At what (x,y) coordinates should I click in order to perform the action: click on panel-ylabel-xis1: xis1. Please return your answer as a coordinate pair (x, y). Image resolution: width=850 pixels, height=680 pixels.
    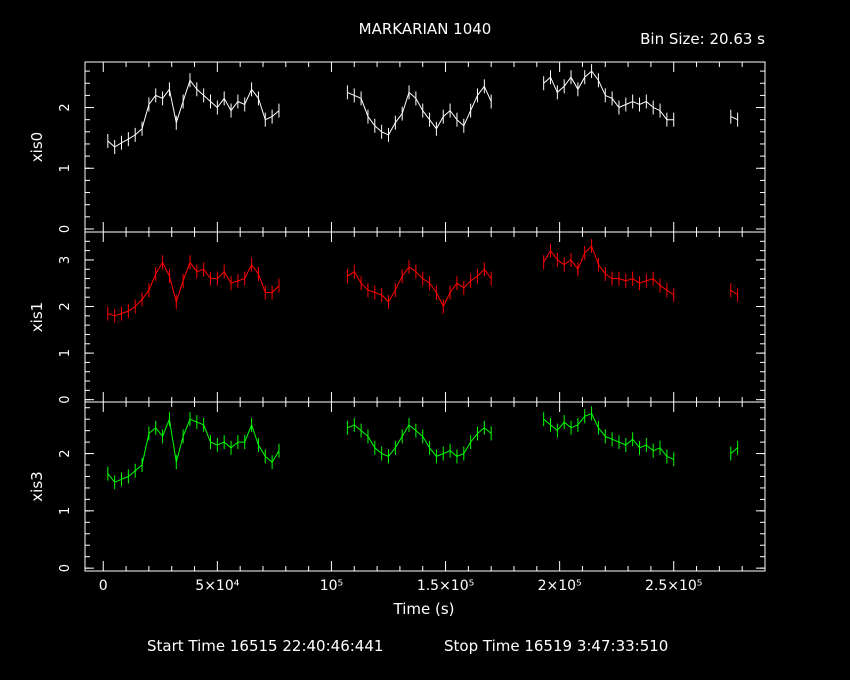
    Looking at the image, I should click on (37, 317).